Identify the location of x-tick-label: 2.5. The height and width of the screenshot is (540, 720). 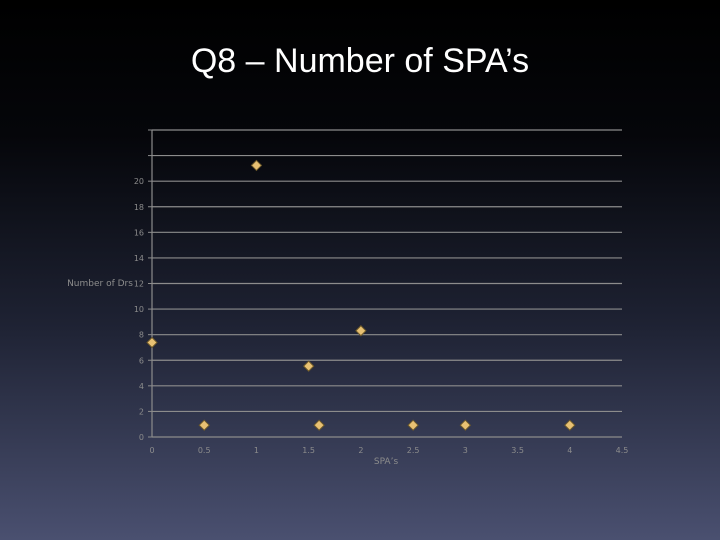
(413, 450).